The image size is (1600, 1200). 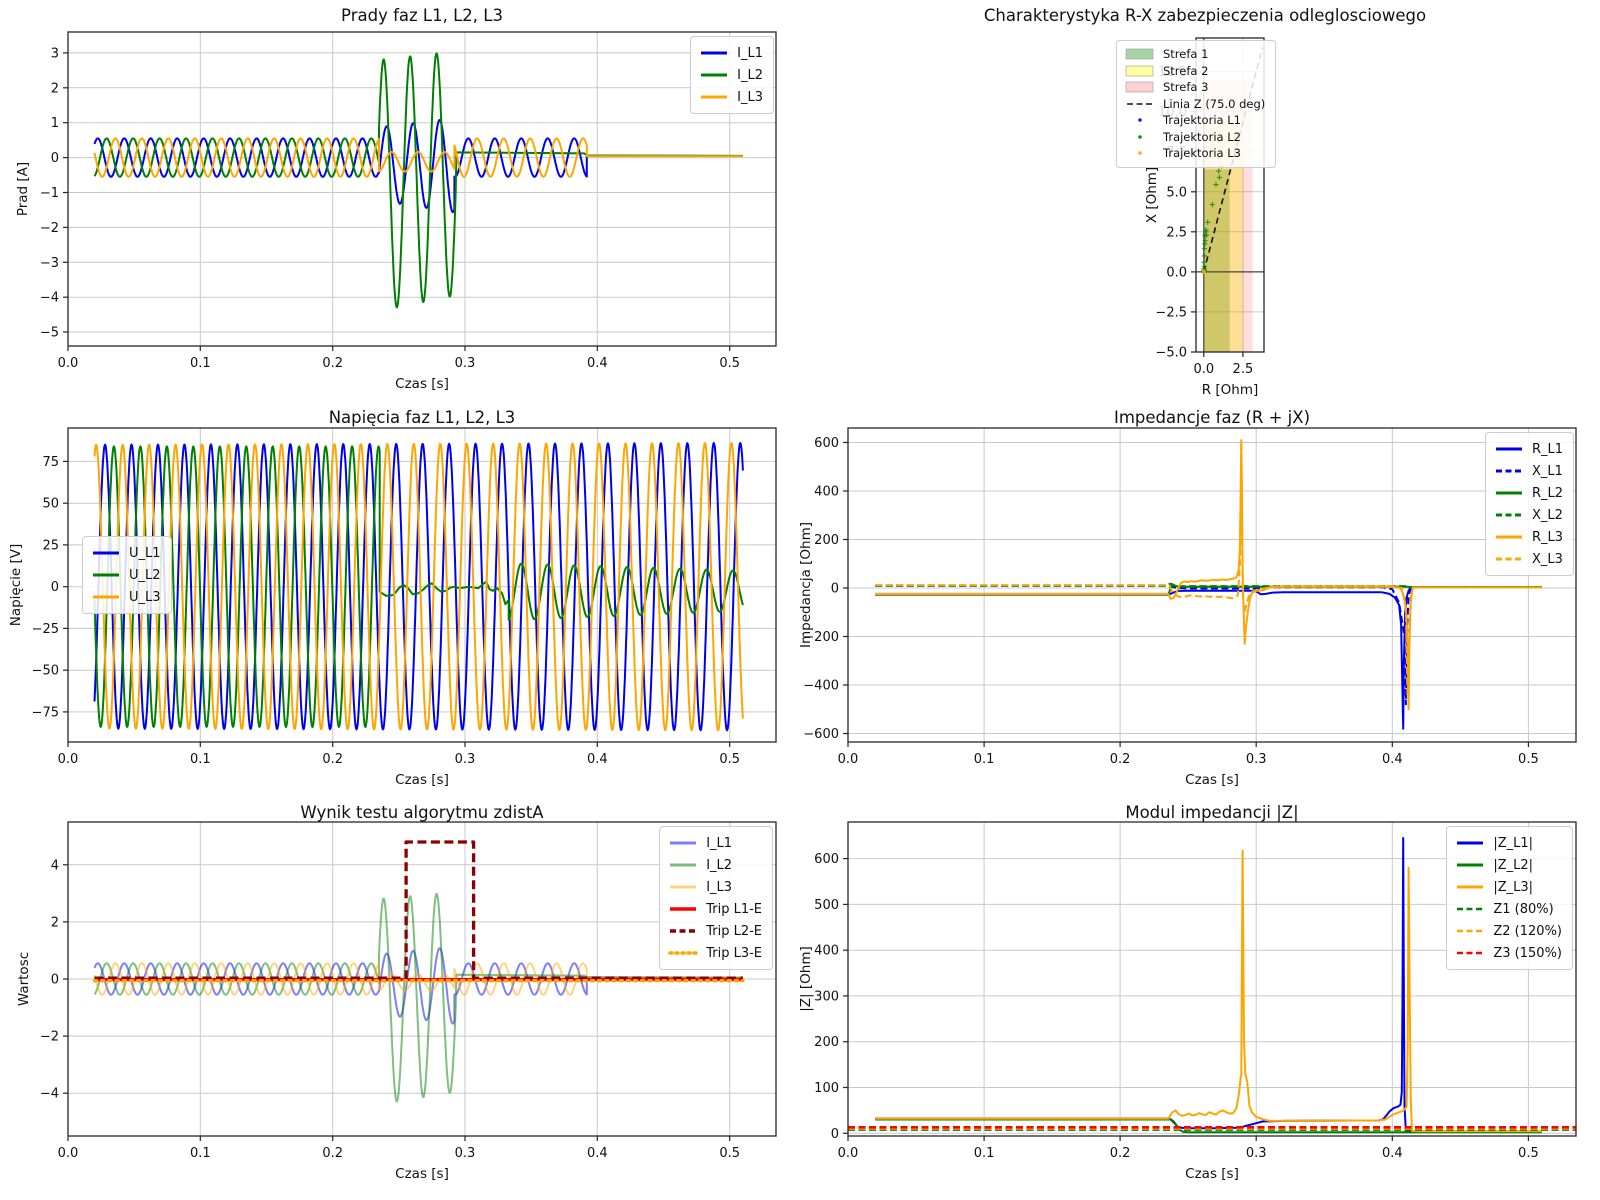 What do you see at coordinates (1195, 54) in the screenshot?
I see `legend-entry: Strefa 1` at bounding box center [1195, 54].